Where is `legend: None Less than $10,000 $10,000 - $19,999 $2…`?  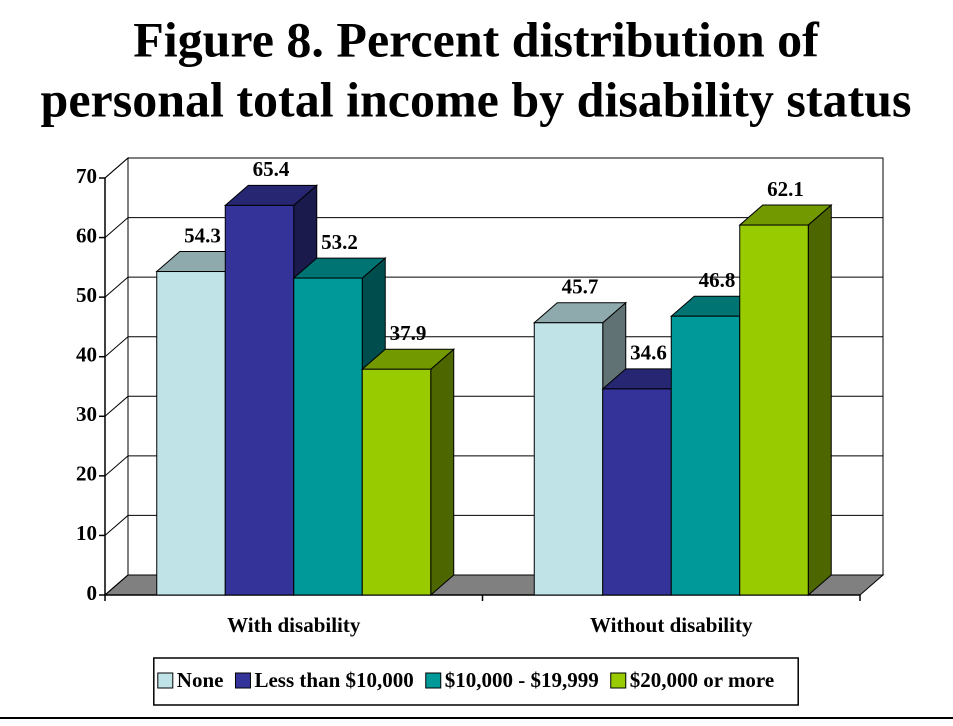 legend: None Less than $10,000 $10,000 - $19,999 $2… is located at coordinates (476, 681).